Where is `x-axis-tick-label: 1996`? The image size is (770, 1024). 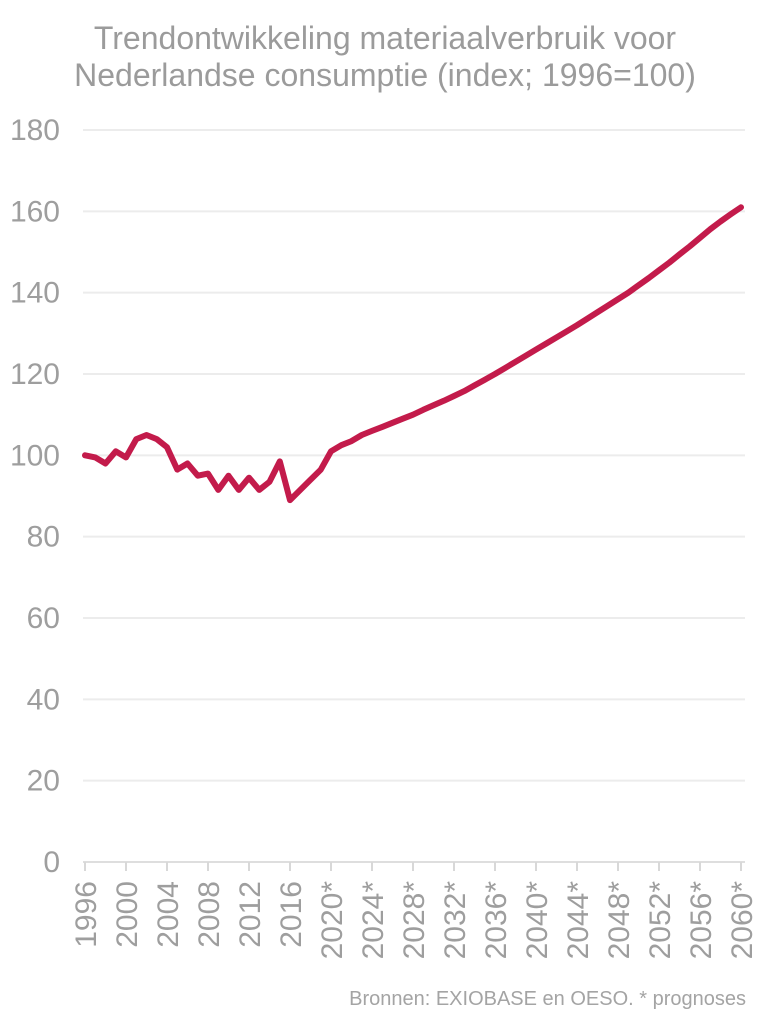
x-axis-tick-label: 1996 is located at coordinates (86, 914).